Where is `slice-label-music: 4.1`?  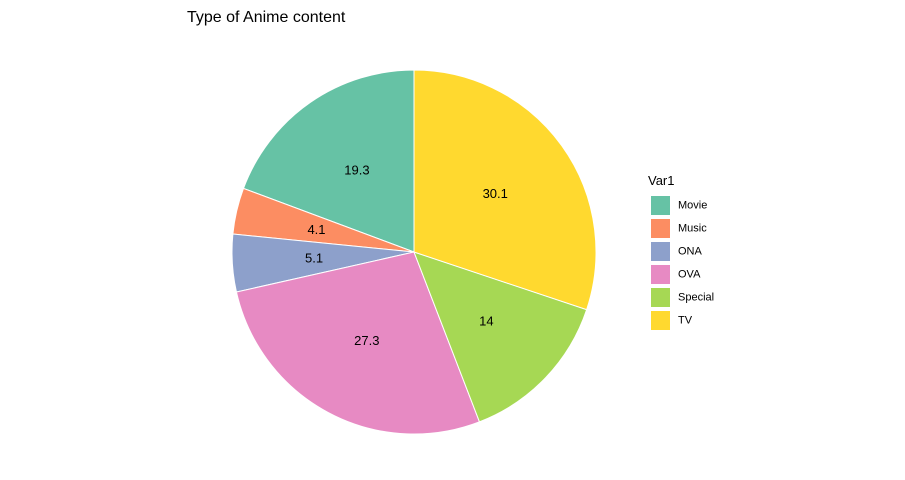 slice-label-music: 4.1 is located at coordinates (316, 229).